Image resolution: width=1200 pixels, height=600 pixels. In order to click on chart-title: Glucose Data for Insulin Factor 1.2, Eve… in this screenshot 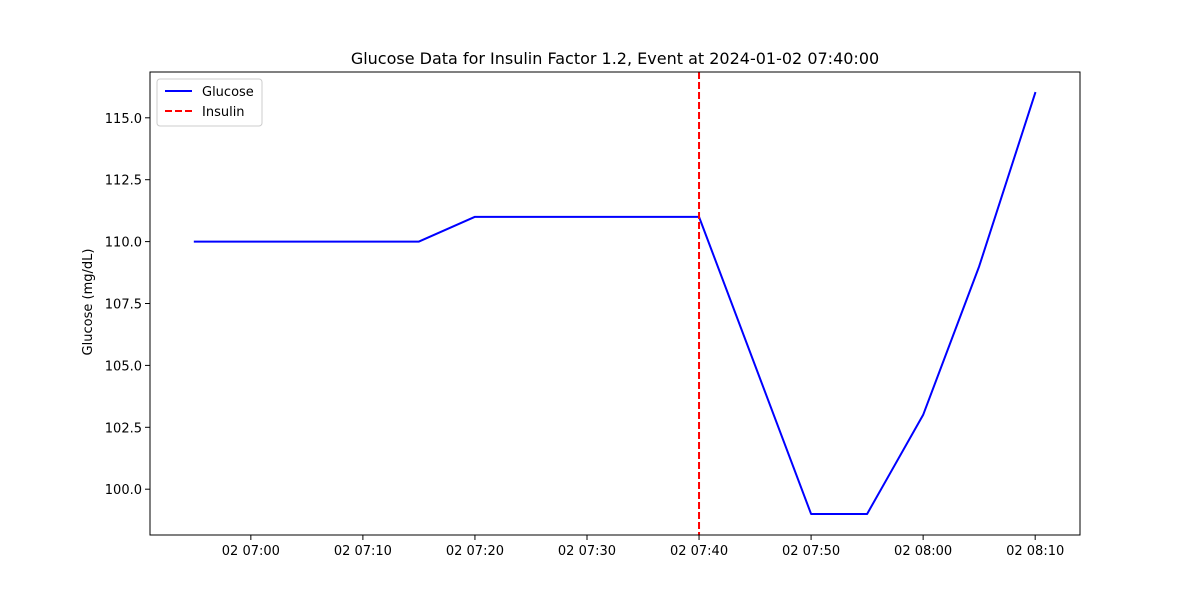, I will do `click(615, 58)`.